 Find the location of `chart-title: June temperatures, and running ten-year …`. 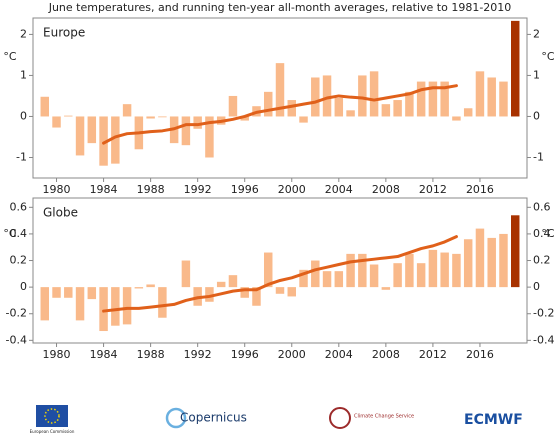

chart-title: June temperatures, and running ten-year … is located at coordinates (280, 7).